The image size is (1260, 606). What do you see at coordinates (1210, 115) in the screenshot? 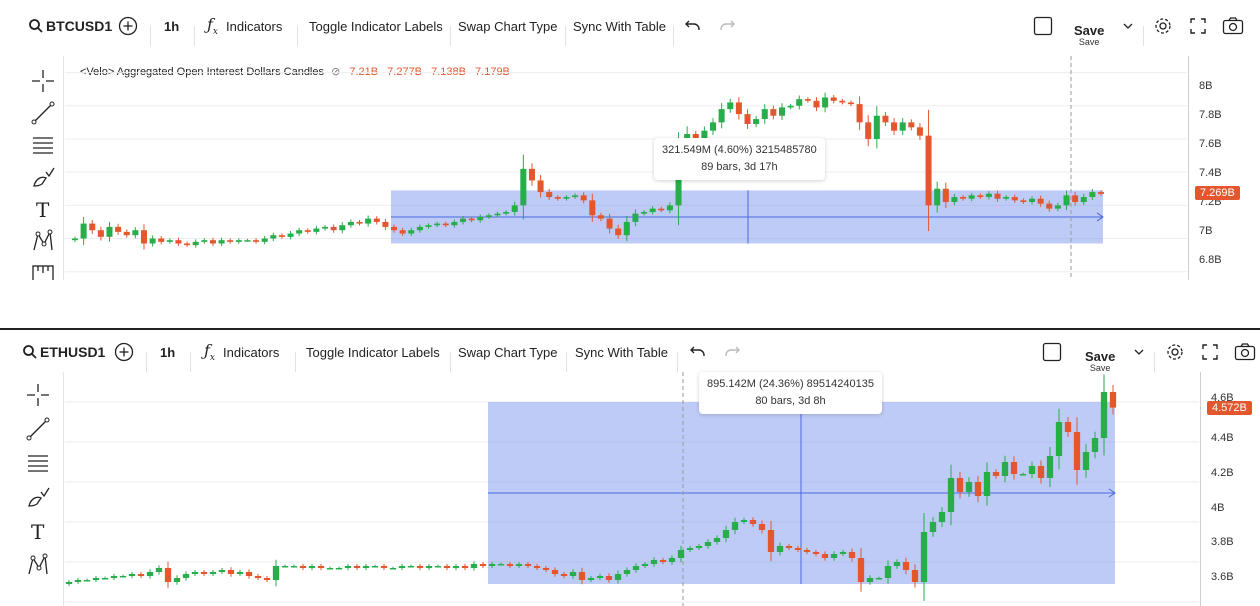
I see `price-tick: 7.8B` at bounding box center [1210, 115].